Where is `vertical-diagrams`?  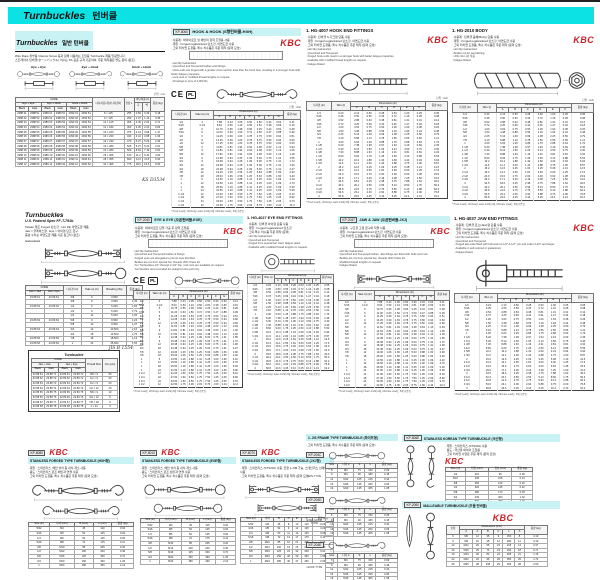
vertical-diagrams is located at coordinates (421, 466).